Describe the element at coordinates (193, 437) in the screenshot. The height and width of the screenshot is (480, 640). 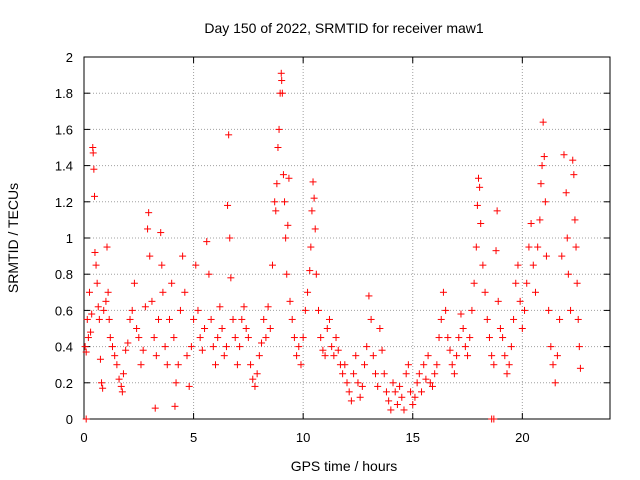
I see `x-tick-label: 5` at that location.